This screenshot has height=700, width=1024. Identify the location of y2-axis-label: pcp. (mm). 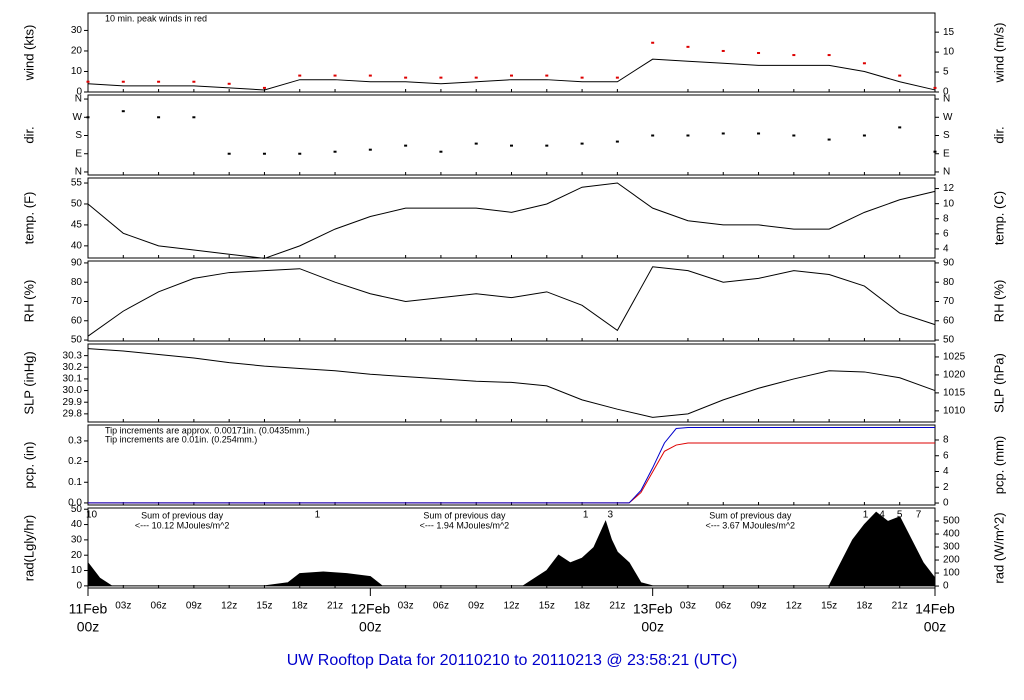
(998, 465).